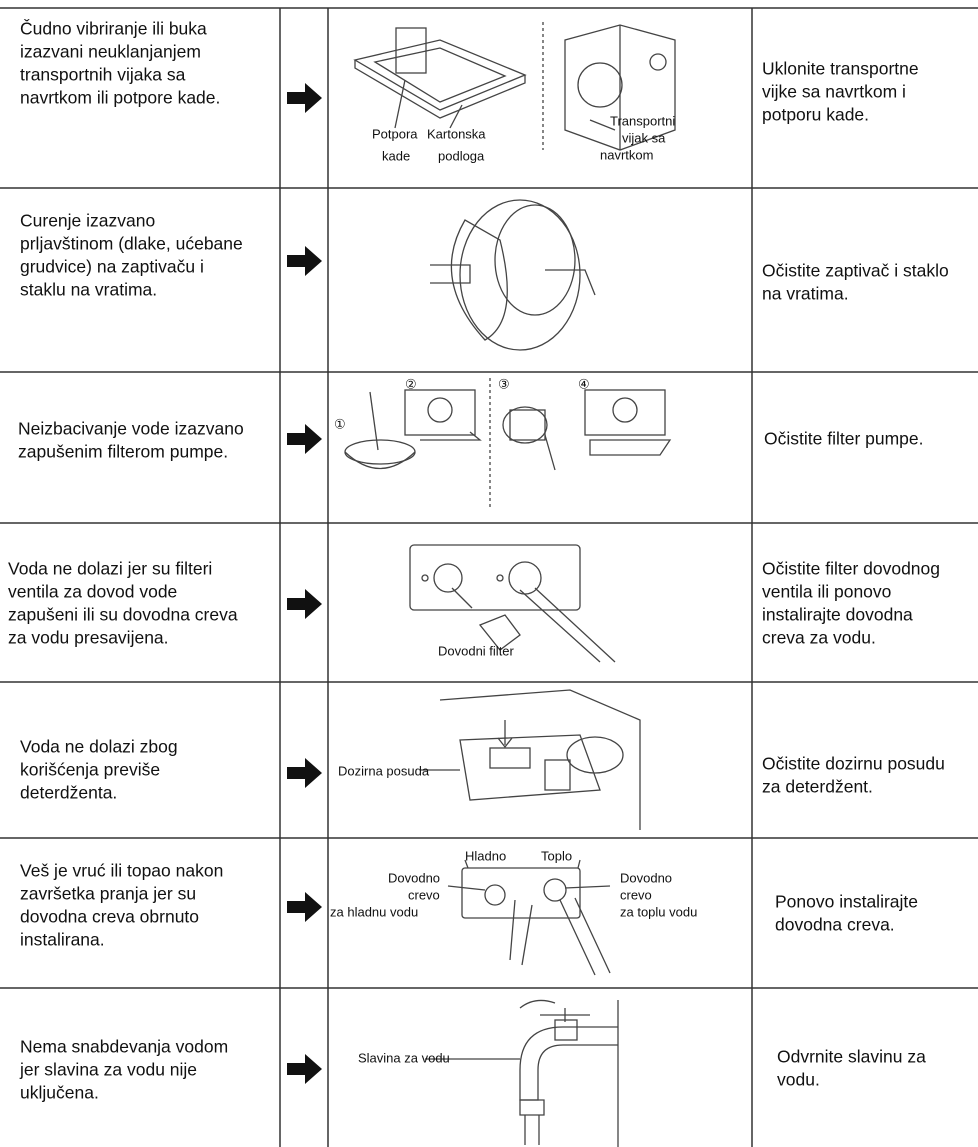  I want to click on solution-line: vodu., so click(798, 1080).